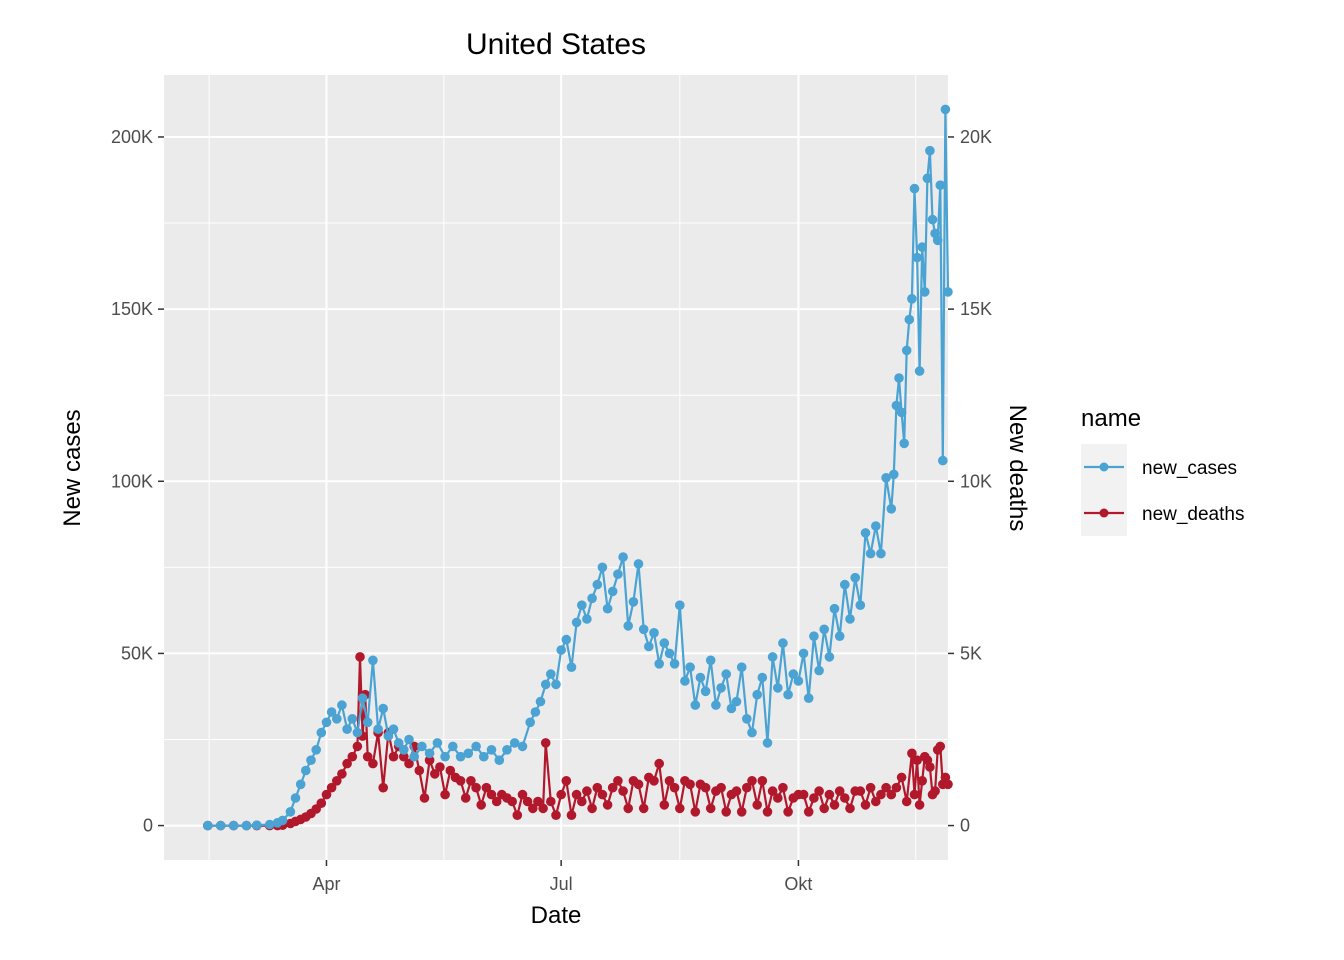  I want to click on y-axis-right: 0 5K 10K 15K 20K, so click(970, 481).